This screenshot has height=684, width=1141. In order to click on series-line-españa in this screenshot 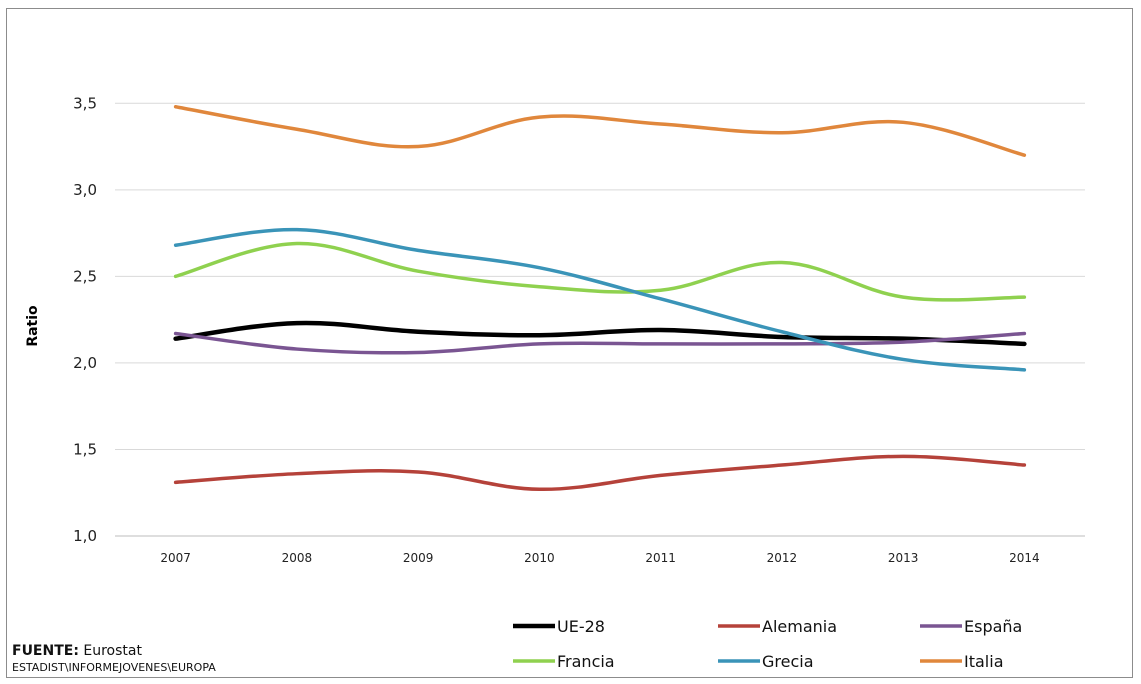, I will do `click(600, 343)`.